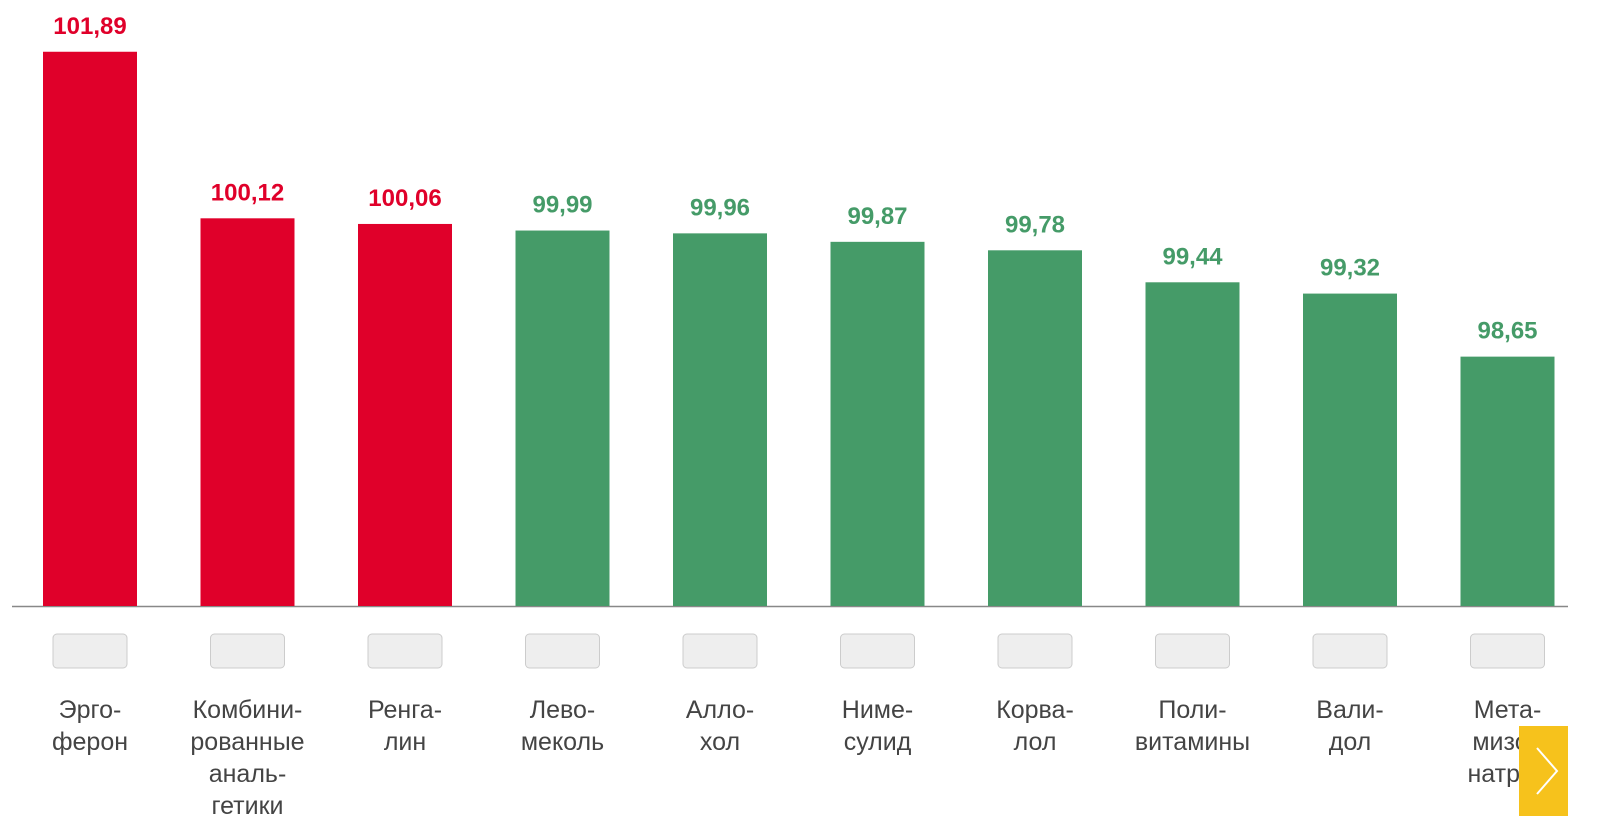  What do you see at coordinates (562, 205) in the screenshot?
I see `value-label: 99,99` at bounding box center [562, 205].